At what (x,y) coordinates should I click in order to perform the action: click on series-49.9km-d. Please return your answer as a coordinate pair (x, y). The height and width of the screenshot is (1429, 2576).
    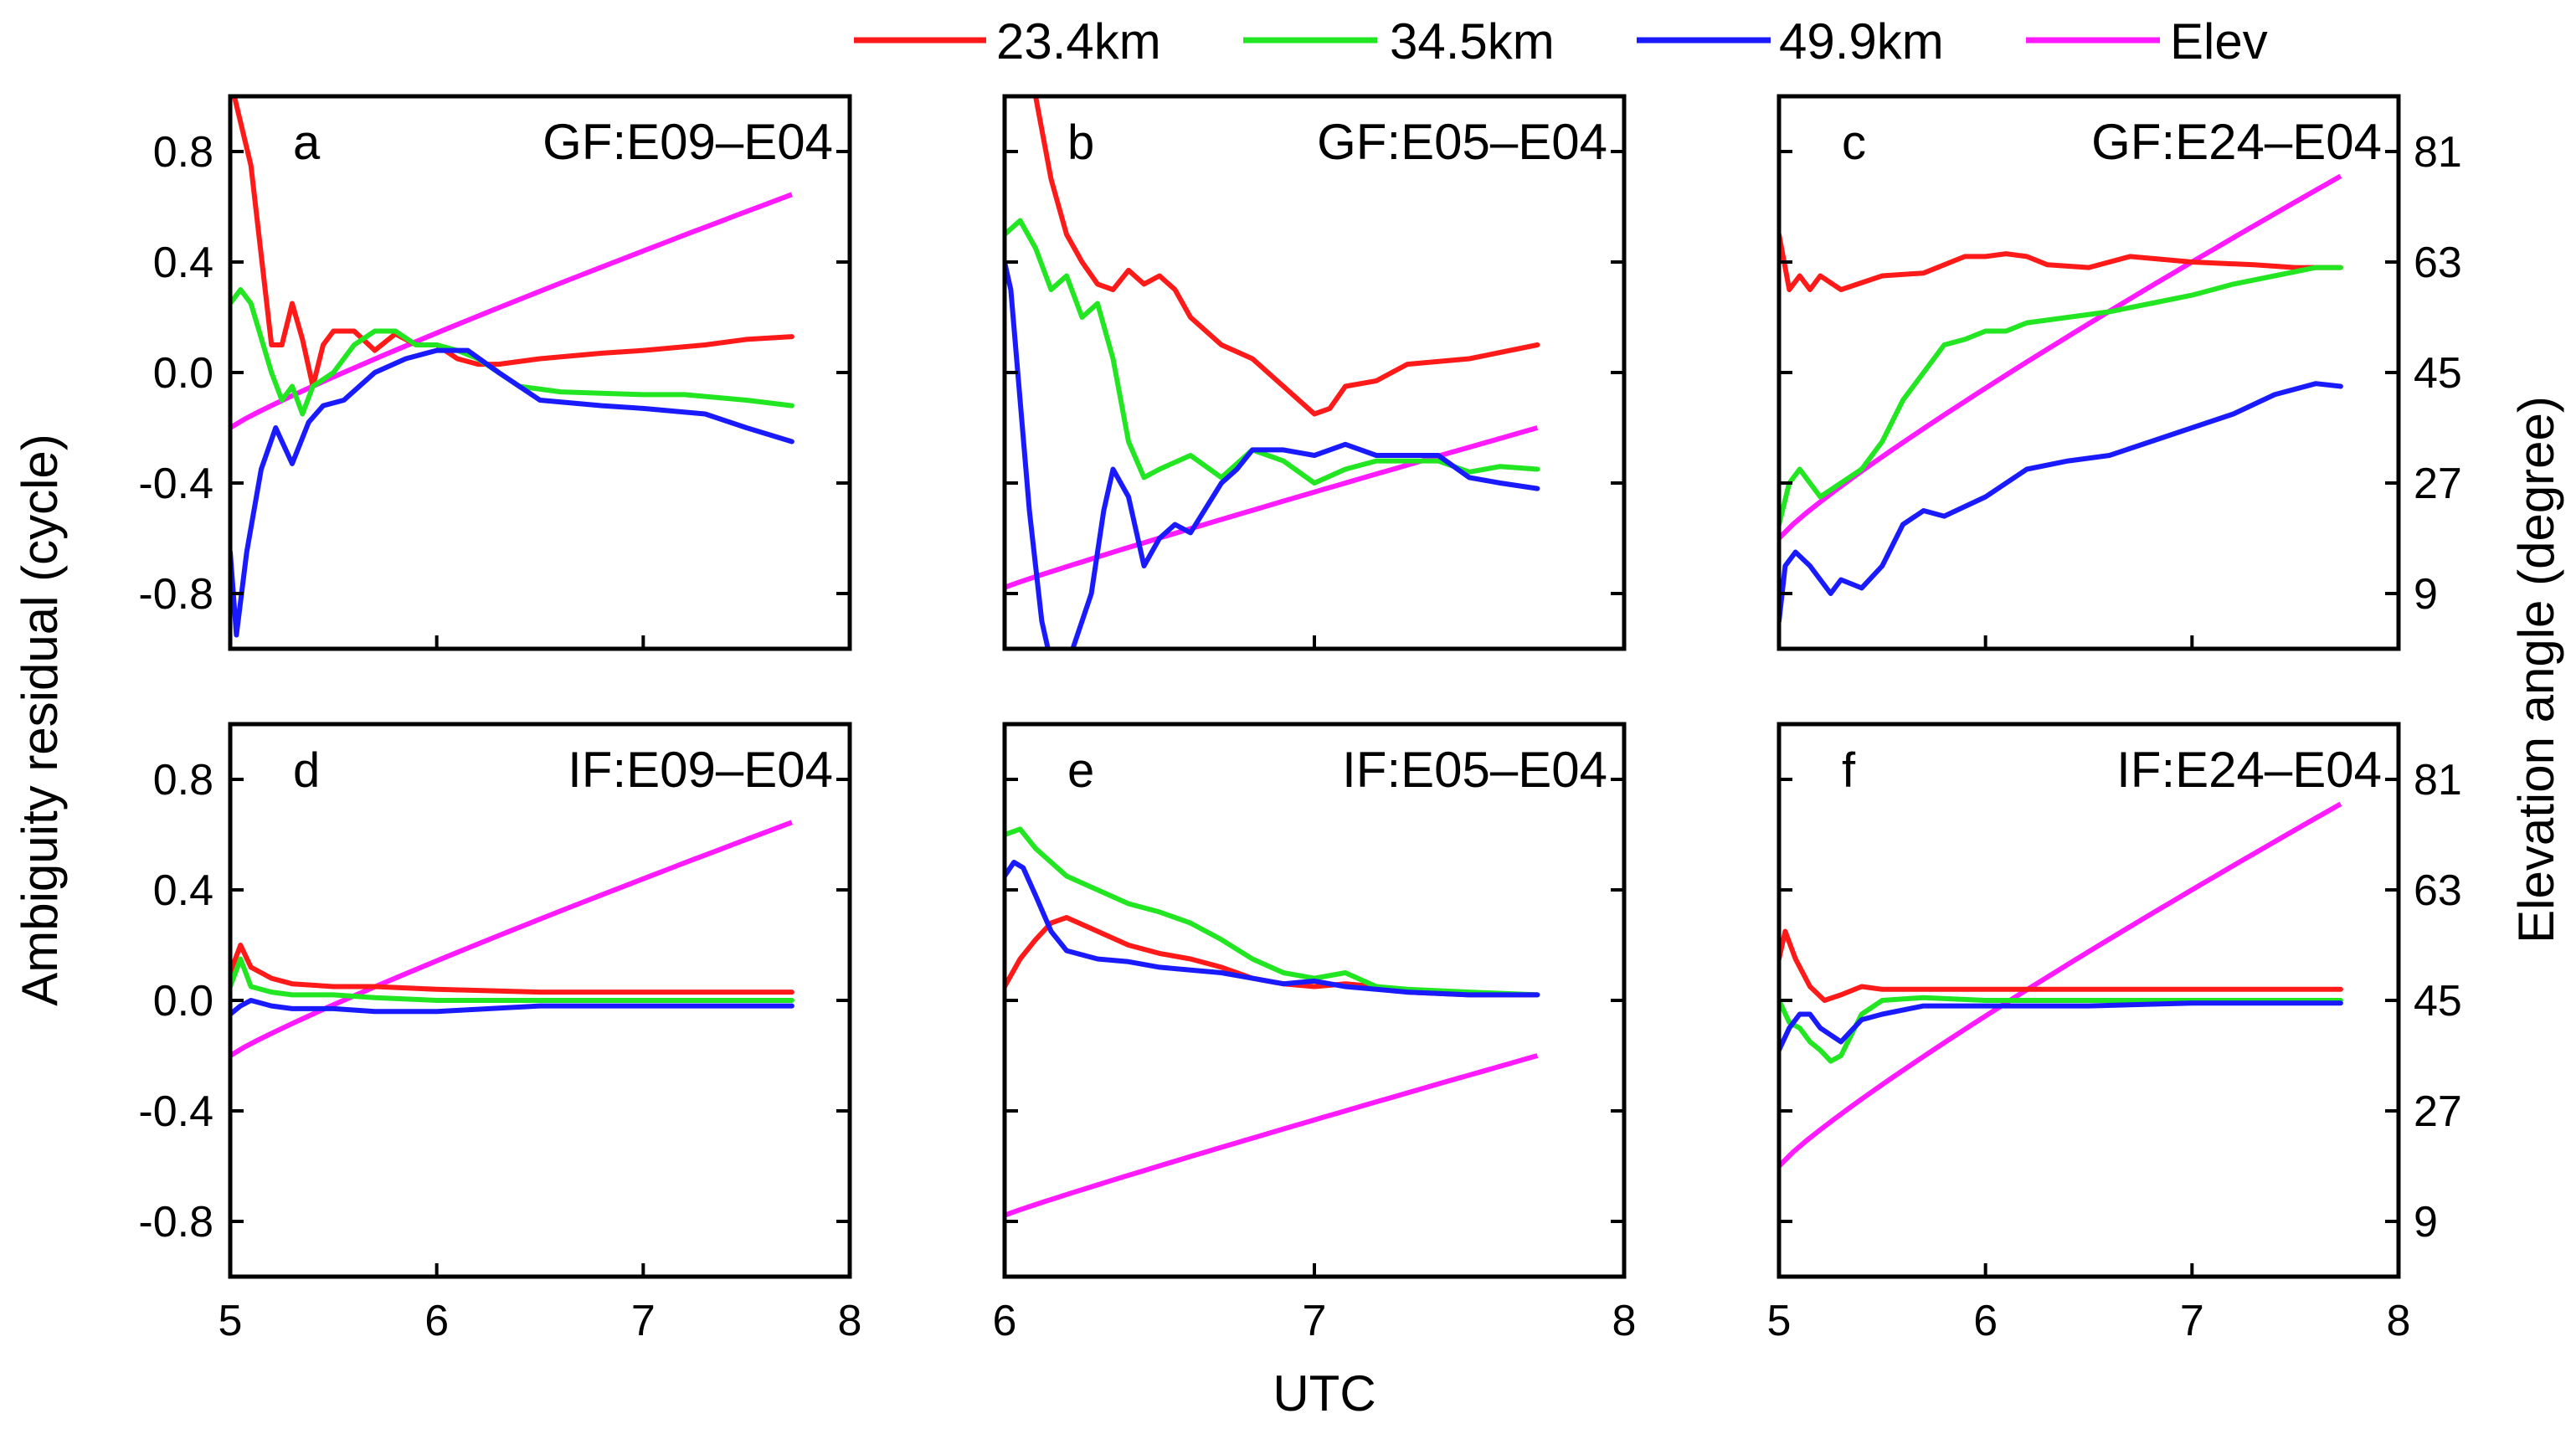
    Looking at the image, I should click on (512, 1007).